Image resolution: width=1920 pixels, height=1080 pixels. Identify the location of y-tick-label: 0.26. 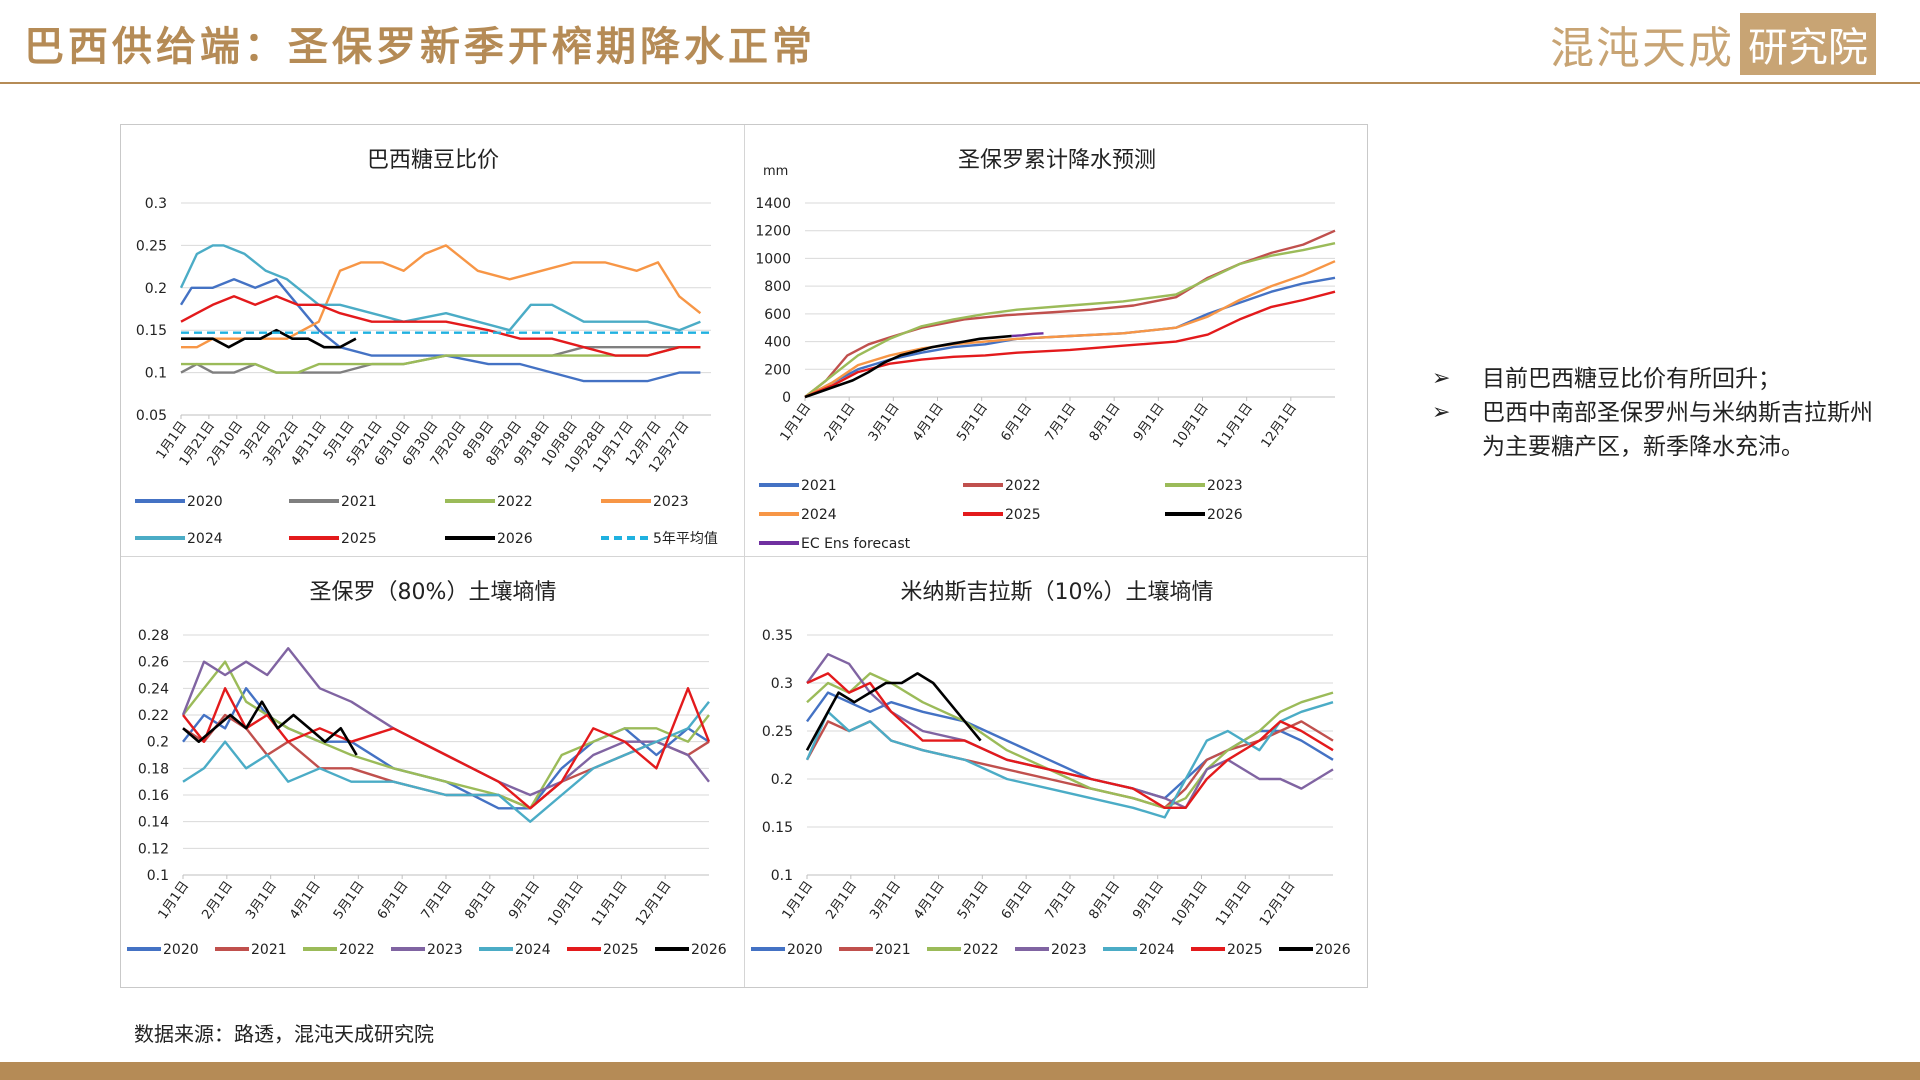
(153, 663).